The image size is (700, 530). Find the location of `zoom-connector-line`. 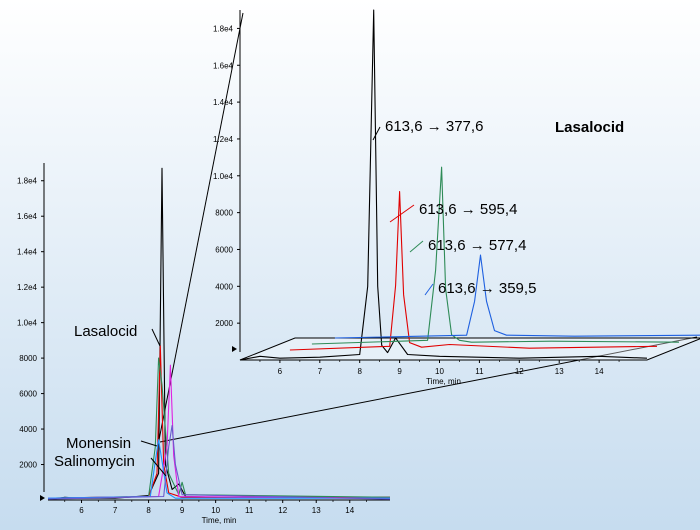

zoom-connector-line is located at coordinates (200, 229).